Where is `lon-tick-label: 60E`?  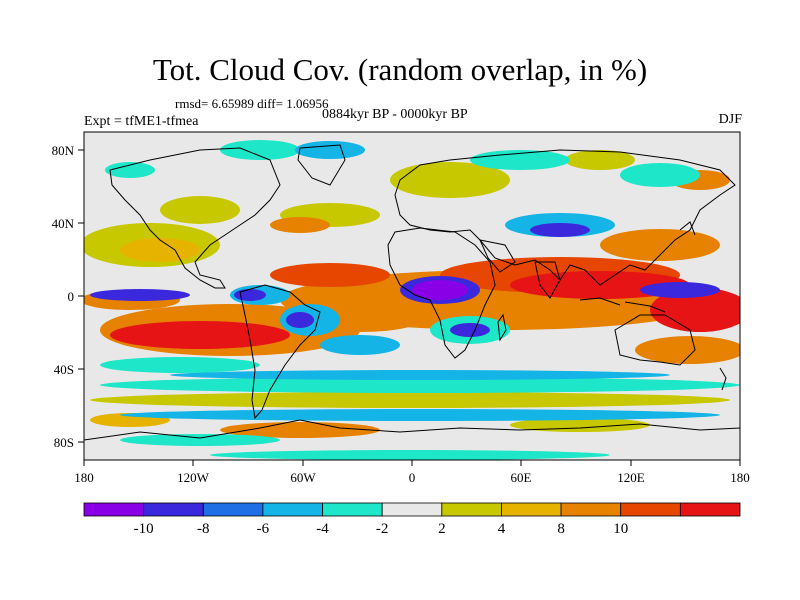
lon-tick-label: 60E is located at coordinates (521, 477).